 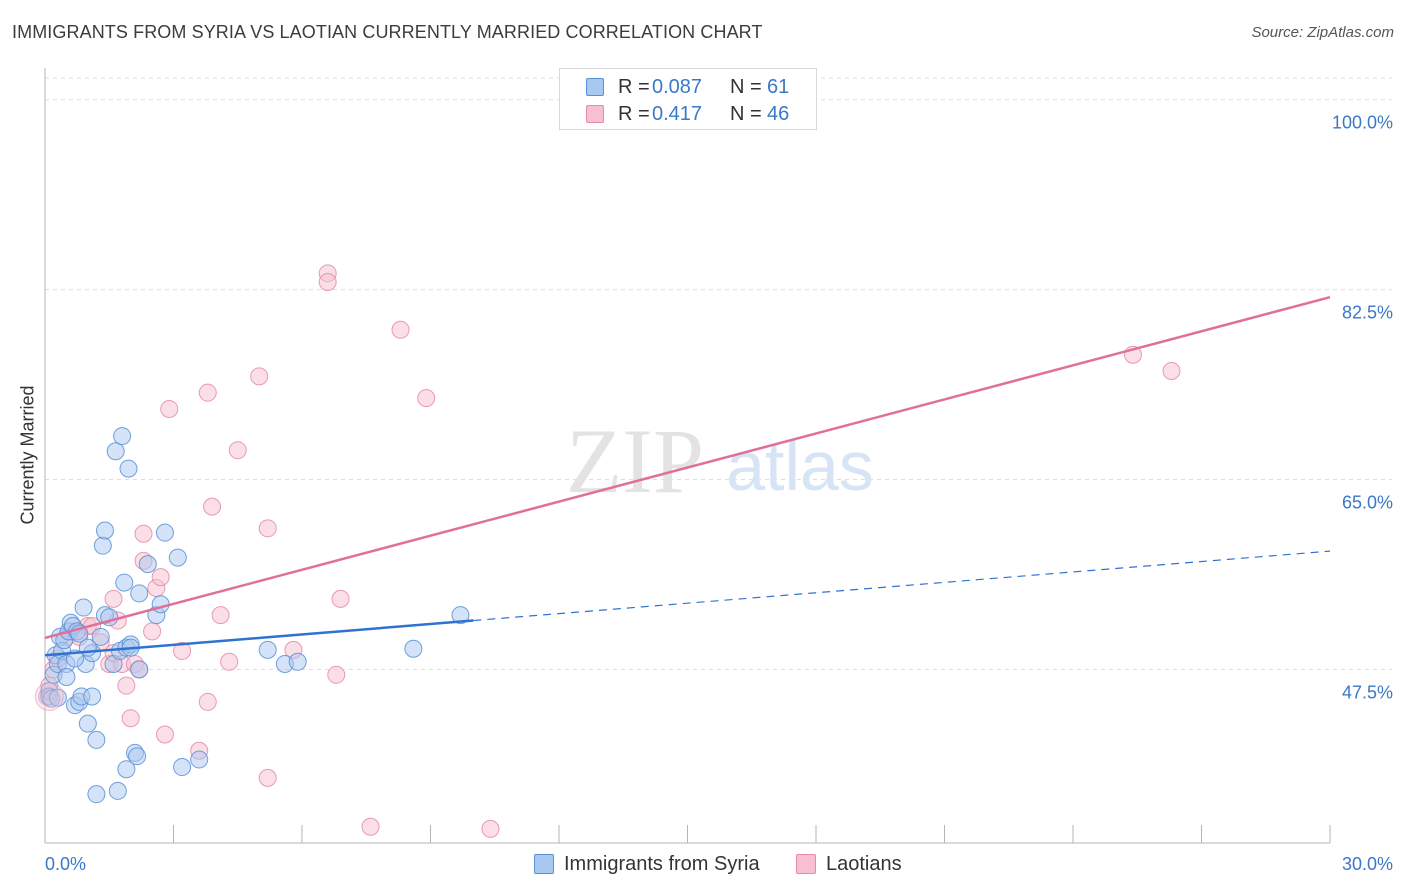 What do you see at coordinates (65, 864) in the screenshot?
I see `x-tick-label: 0.0%` at bounding box center [65, 864].